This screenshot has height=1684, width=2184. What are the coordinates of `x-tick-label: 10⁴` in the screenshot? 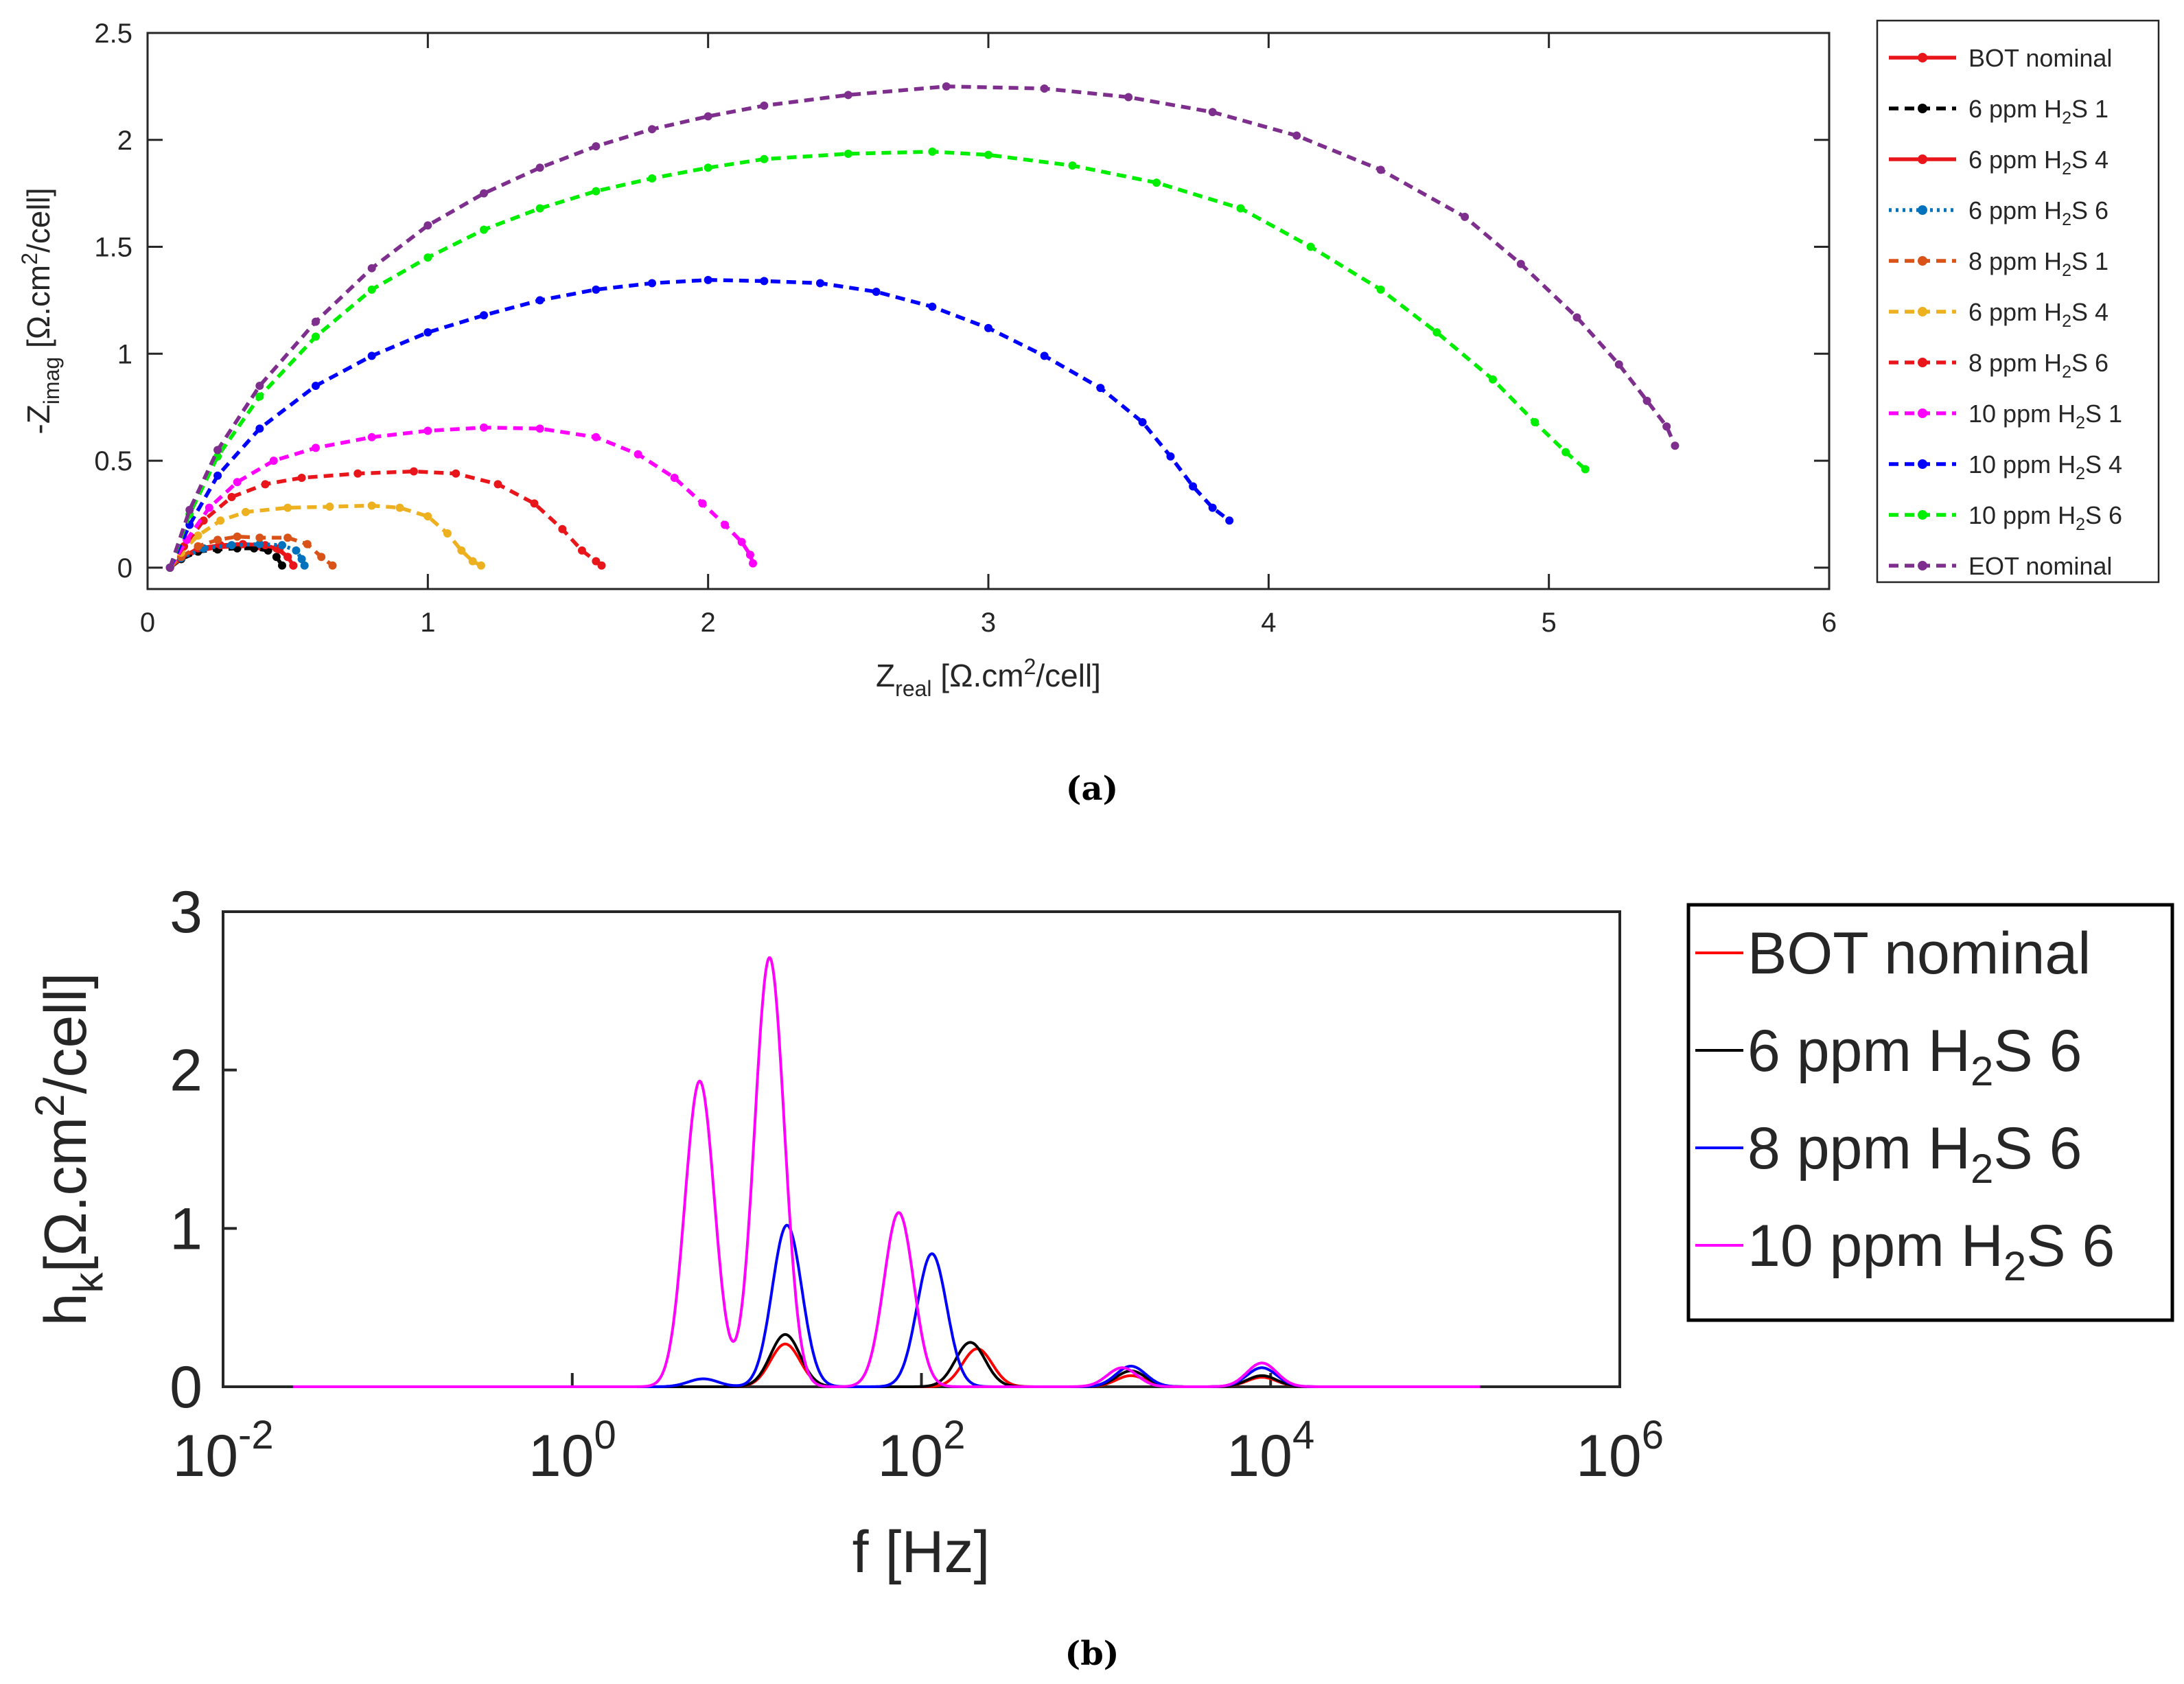 It's located at (1270, 1451).